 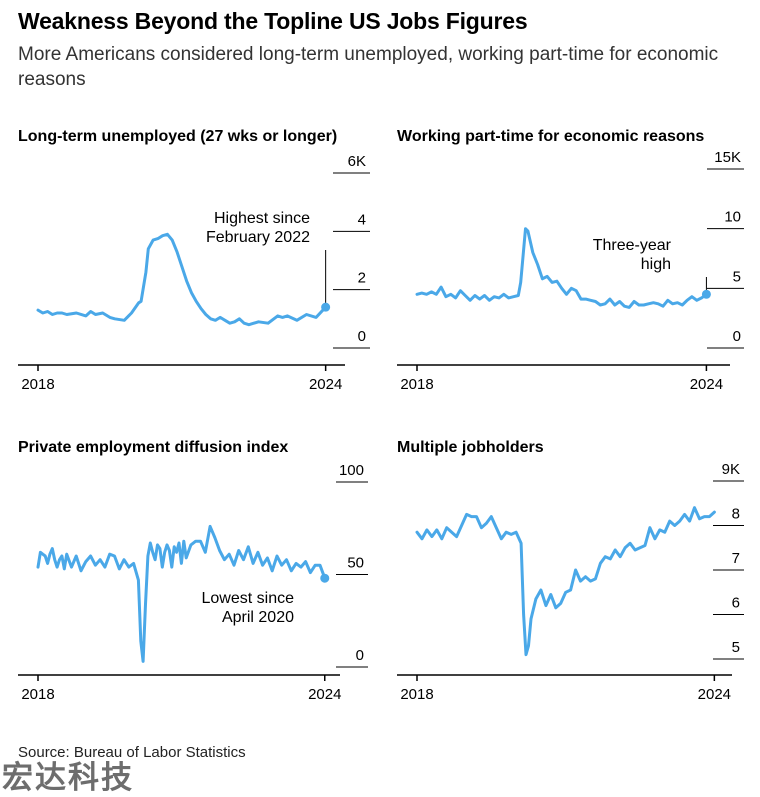 I want to click on y-tick-label: 7, so click(x=736, y=558).